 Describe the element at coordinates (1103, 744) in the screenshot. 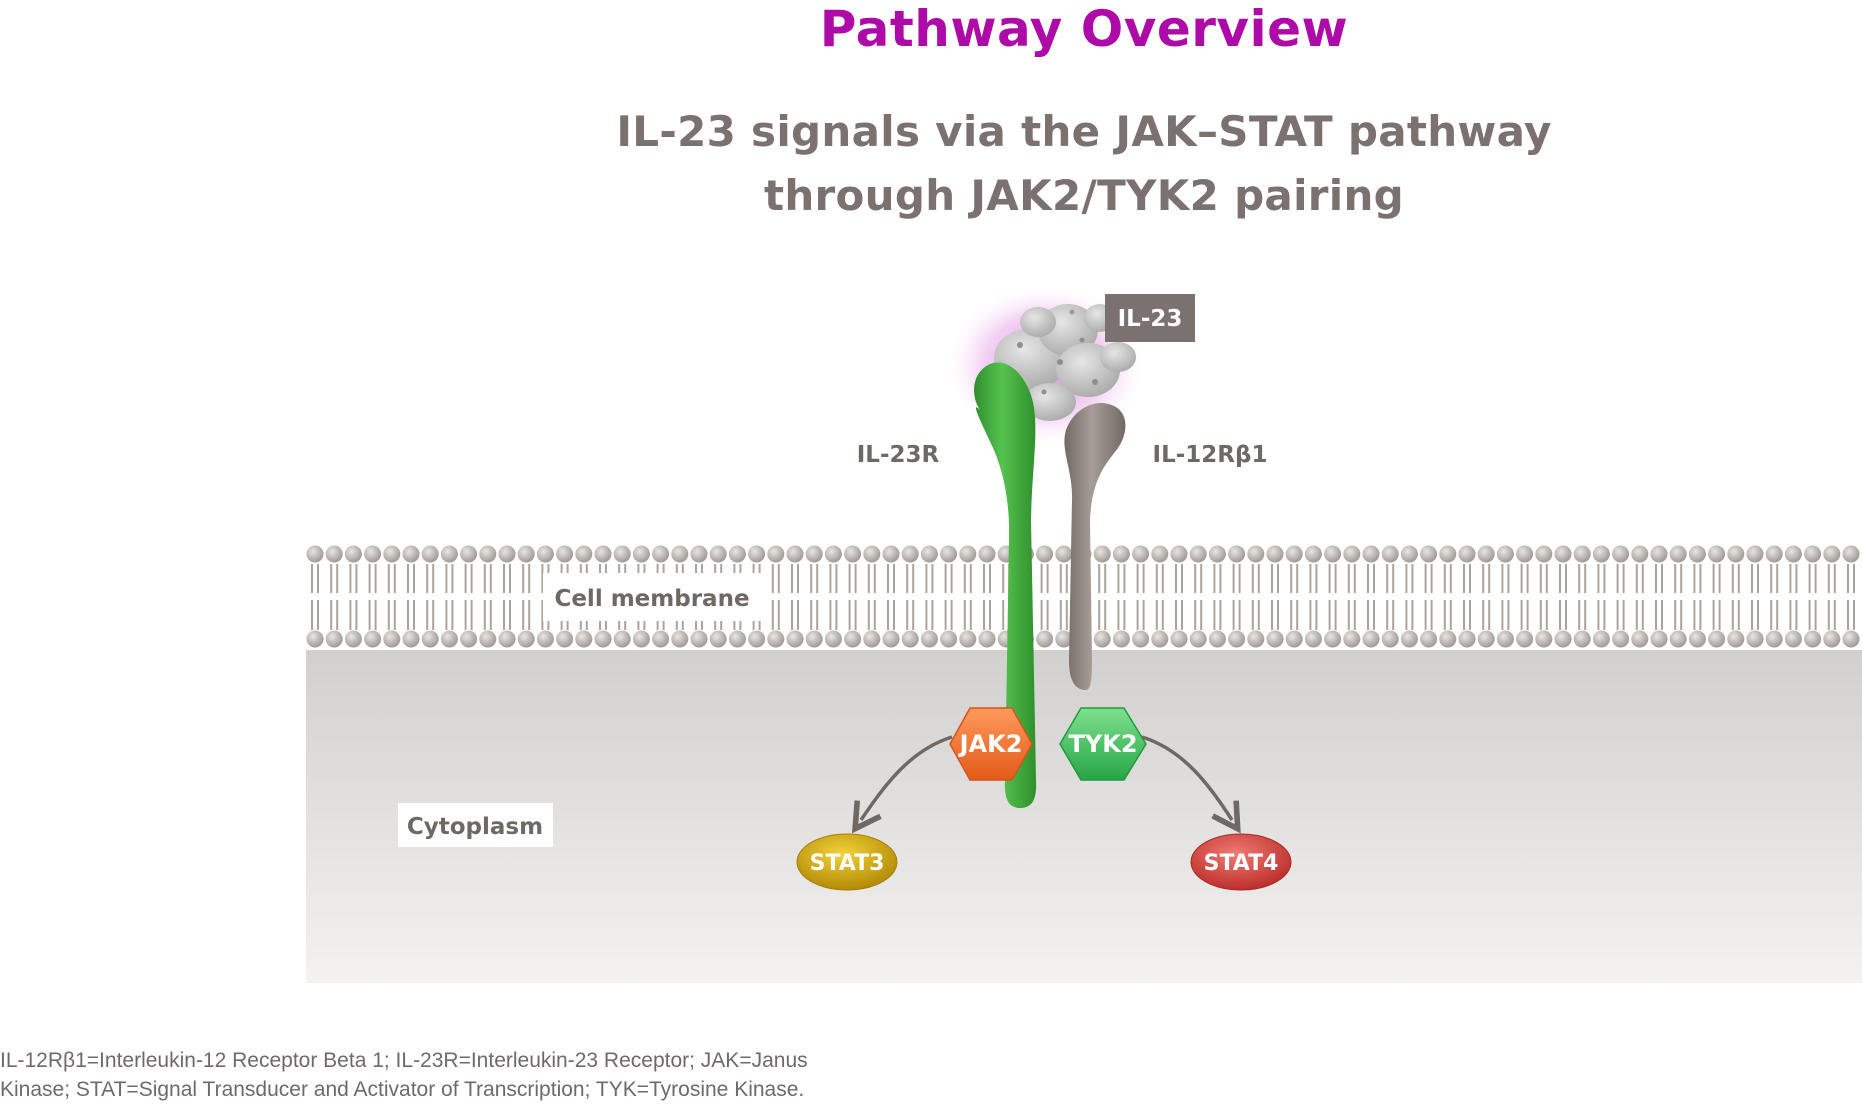

I see `tyk2-kinase-icon` at that location.